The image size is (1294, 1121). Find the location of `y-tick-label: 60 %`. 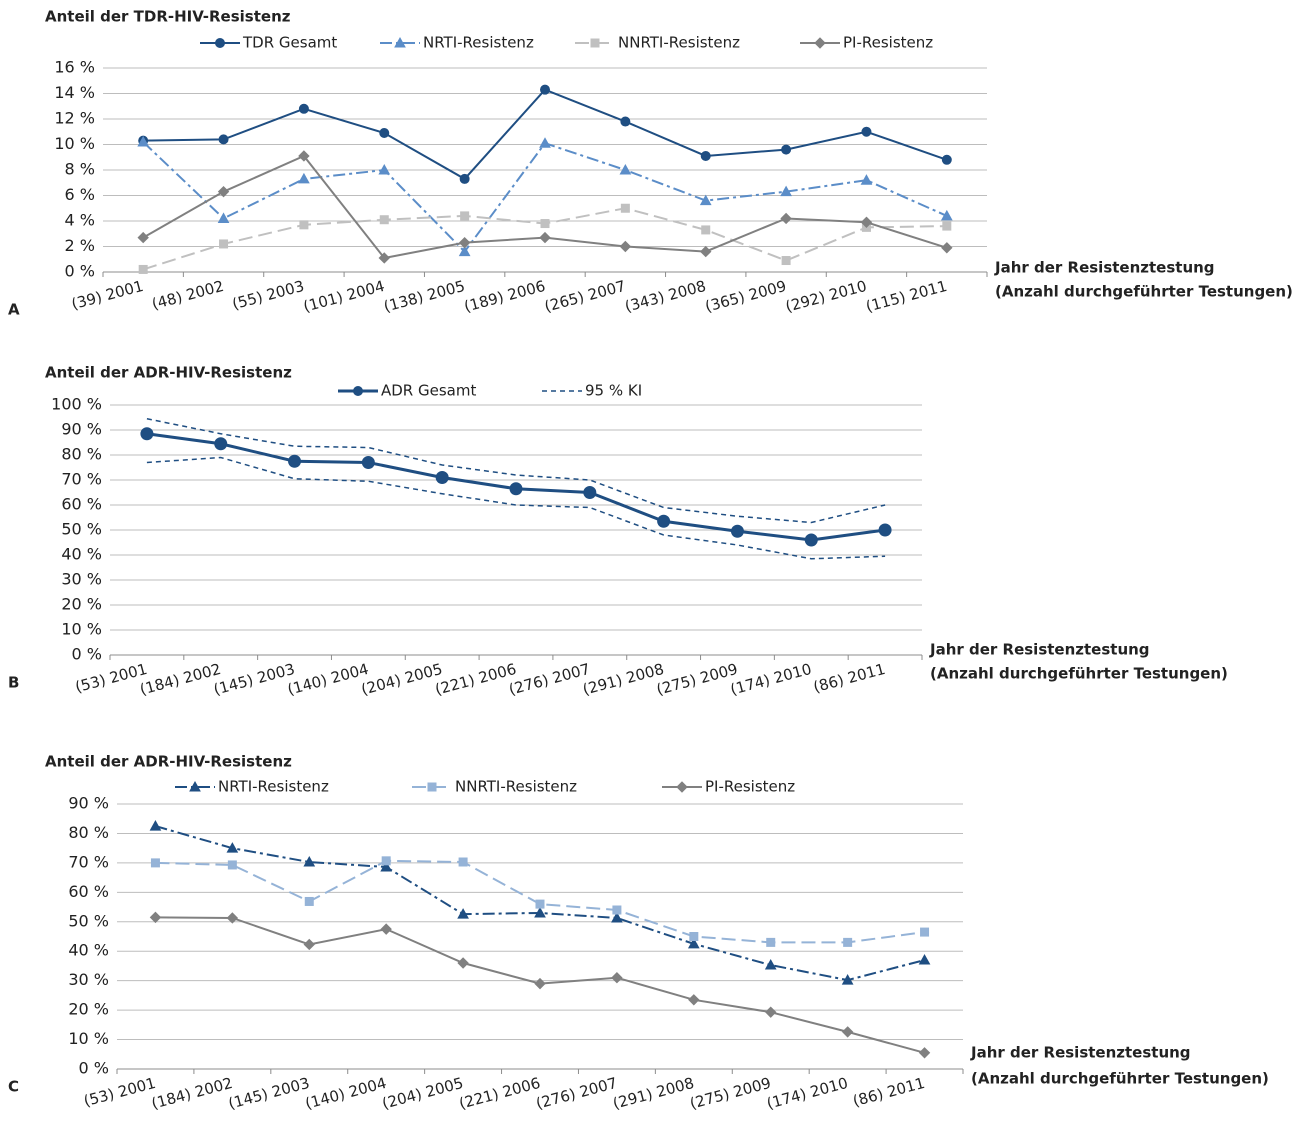

y-tick-label: 60 % is located at coordinates (81, 504).